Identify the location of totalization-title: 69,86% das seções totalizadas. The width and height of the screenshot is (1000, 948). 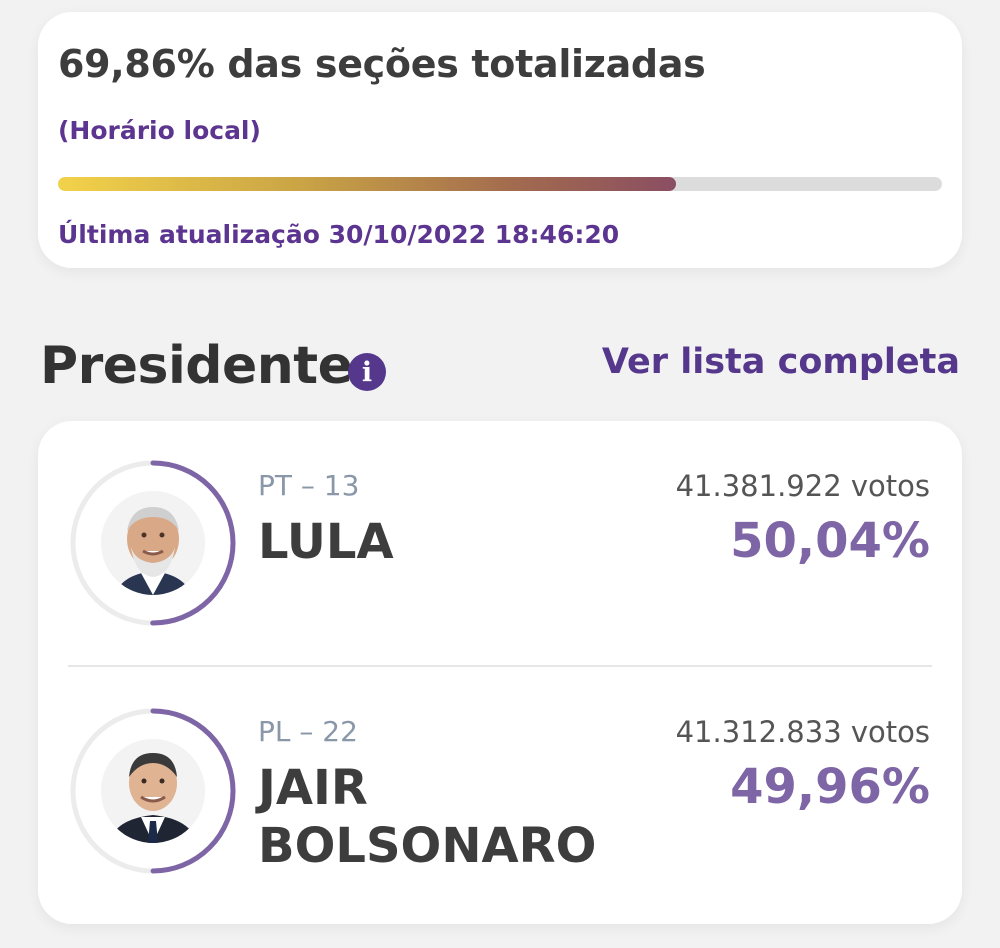
(382, 64).